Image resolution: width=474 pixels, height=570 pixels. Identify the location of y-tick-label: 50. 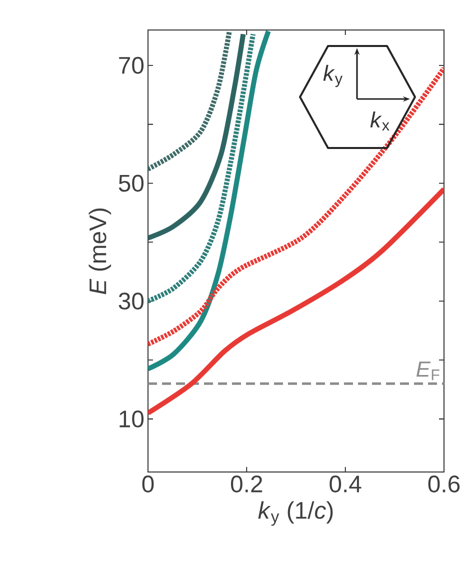
(131, 183).